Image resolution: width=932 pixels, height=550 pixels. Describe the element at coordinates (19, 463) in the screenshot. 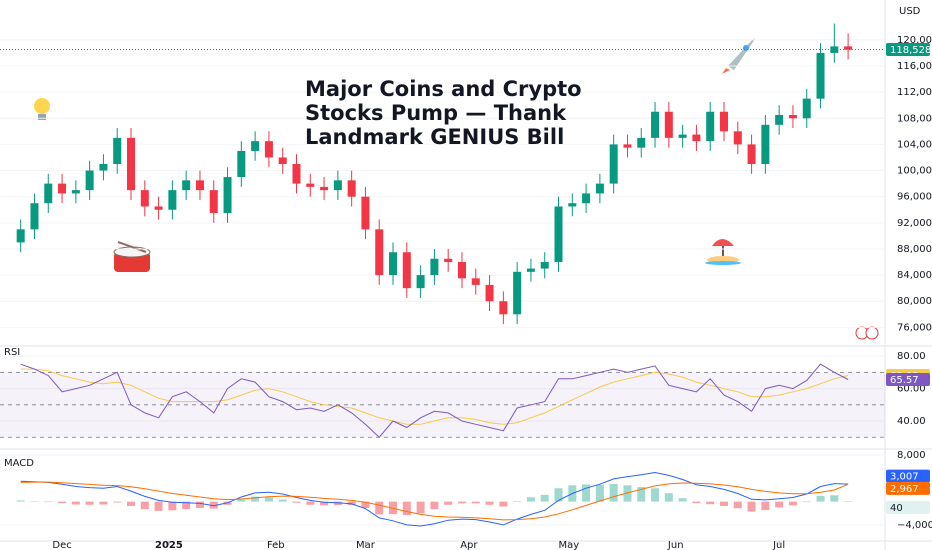

I see `macd-label: MACD` at that location.